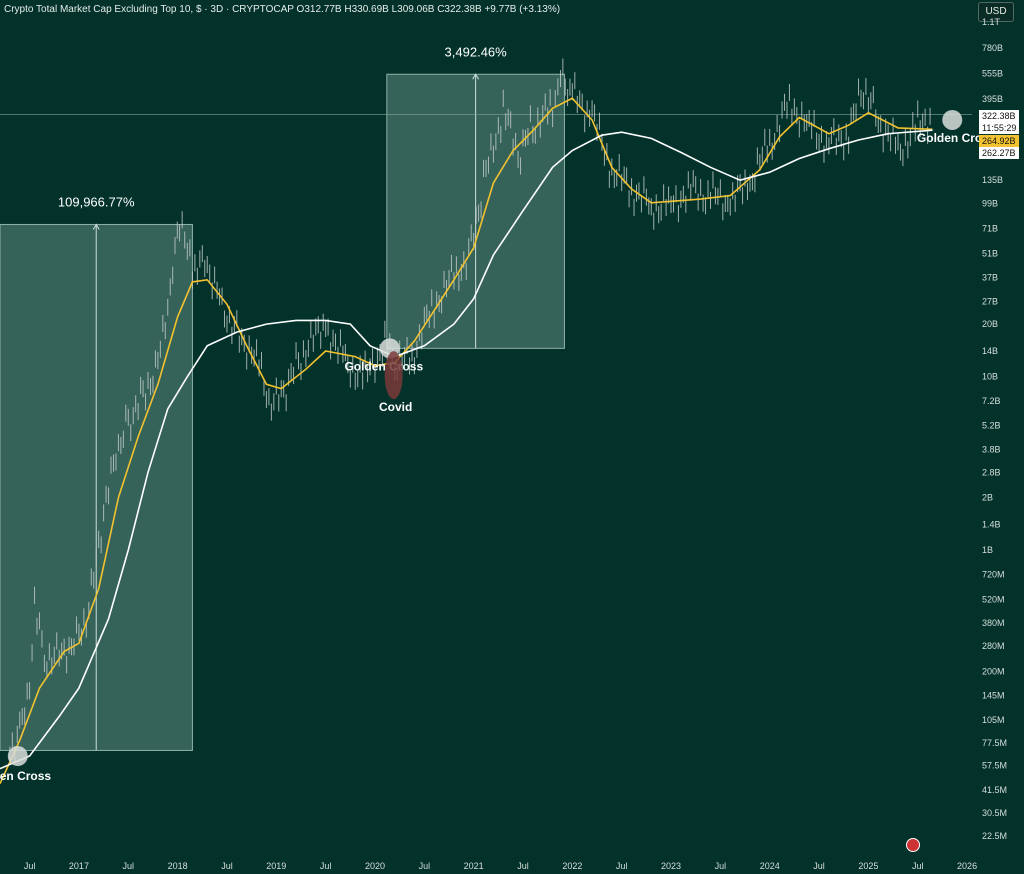 The image size is (1024, 874). I want to click on y-tick-label: 27B, so click(990, 301).